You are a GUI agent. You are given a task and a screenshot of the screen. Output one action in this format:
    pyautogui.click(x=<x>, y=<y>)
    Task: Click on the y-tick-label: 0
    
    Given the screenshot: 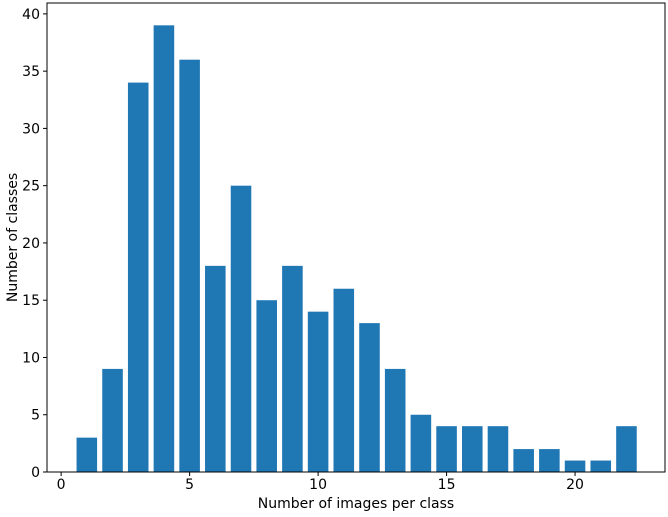 What is the action you would take?
    pyautogui.click(x=35, y=473)
    